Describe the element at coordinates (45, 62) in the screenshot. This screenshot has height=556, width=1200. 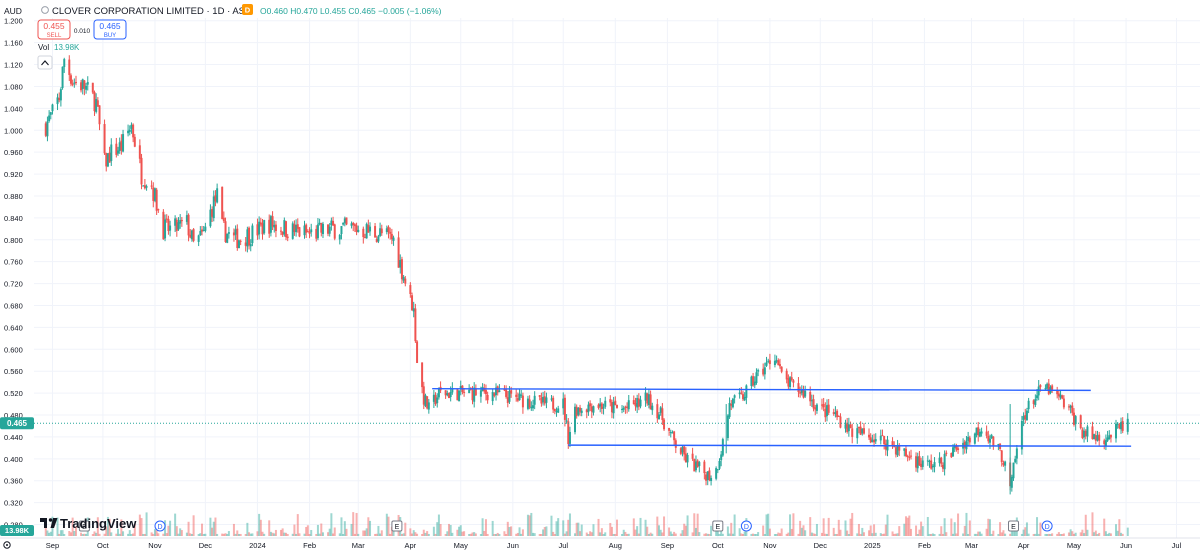
I see `collapse-legend-button` at that location.